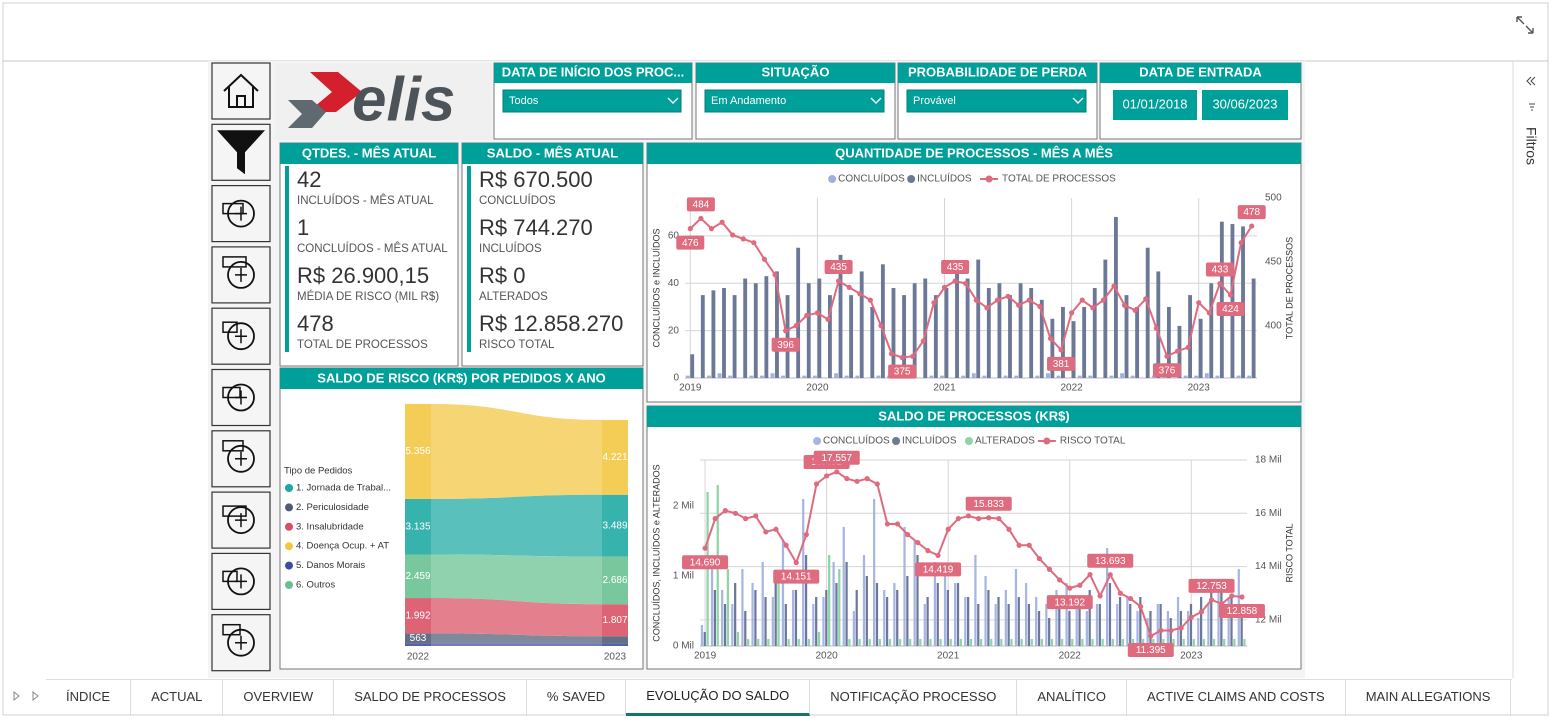 The height and width of the screenshot is (719, 1551). Describe the element at coordinates (552, 152) in the screenshot. I see `visual-title: SALDO - MÊS ATUAL` at that location.